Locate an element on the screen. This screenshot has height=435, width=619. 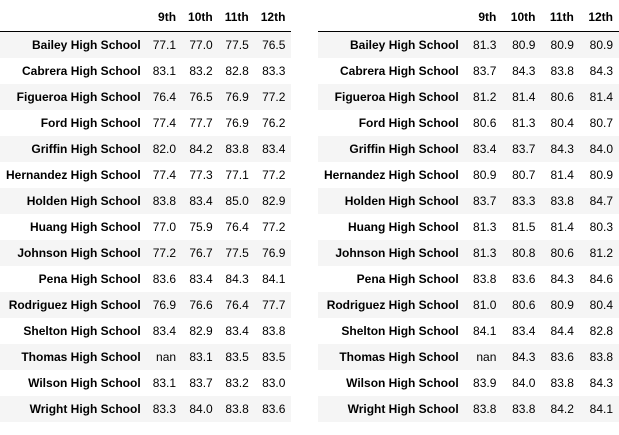
table-row: Ford High School 80.6 81.3 80.4 80.7 is located at coordinates (468, 123).